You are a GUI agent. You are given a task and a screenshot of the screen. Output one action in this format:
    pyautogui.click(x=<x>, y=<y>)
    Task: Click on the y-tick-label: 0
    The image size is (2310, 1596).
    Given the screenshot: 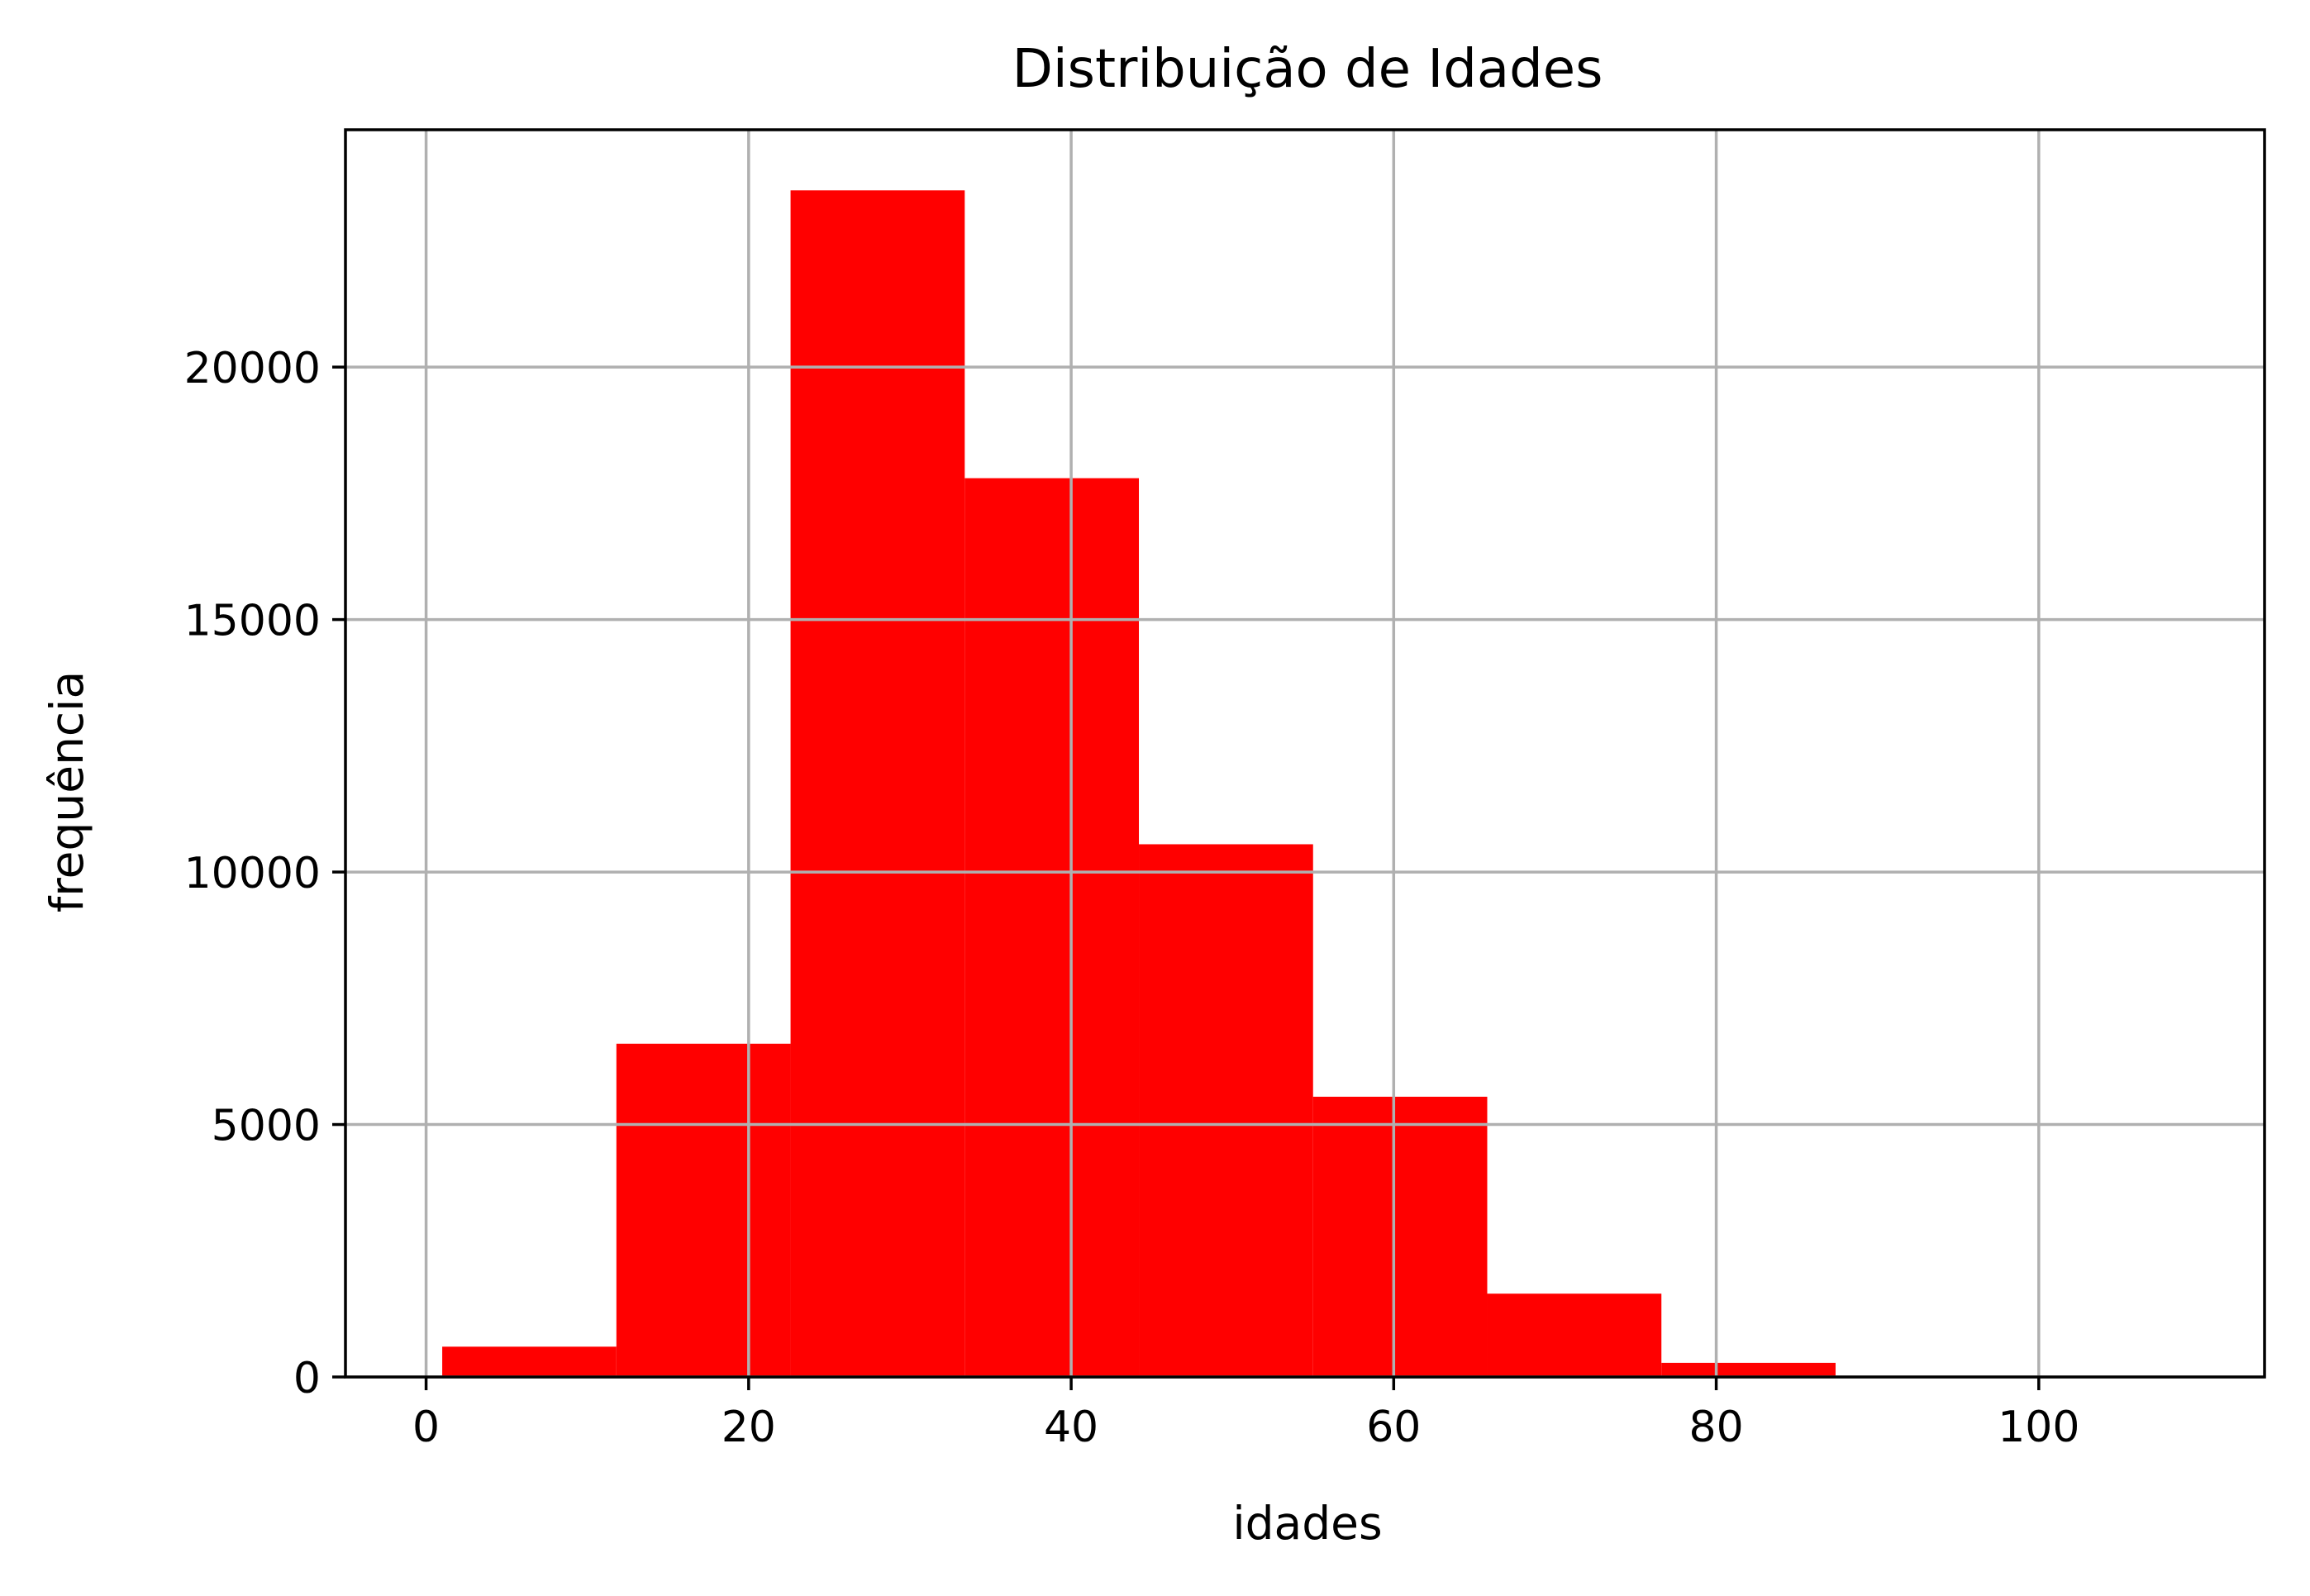 What is the action you would take?
    pyautogui.click(x=307, y=1378)
    